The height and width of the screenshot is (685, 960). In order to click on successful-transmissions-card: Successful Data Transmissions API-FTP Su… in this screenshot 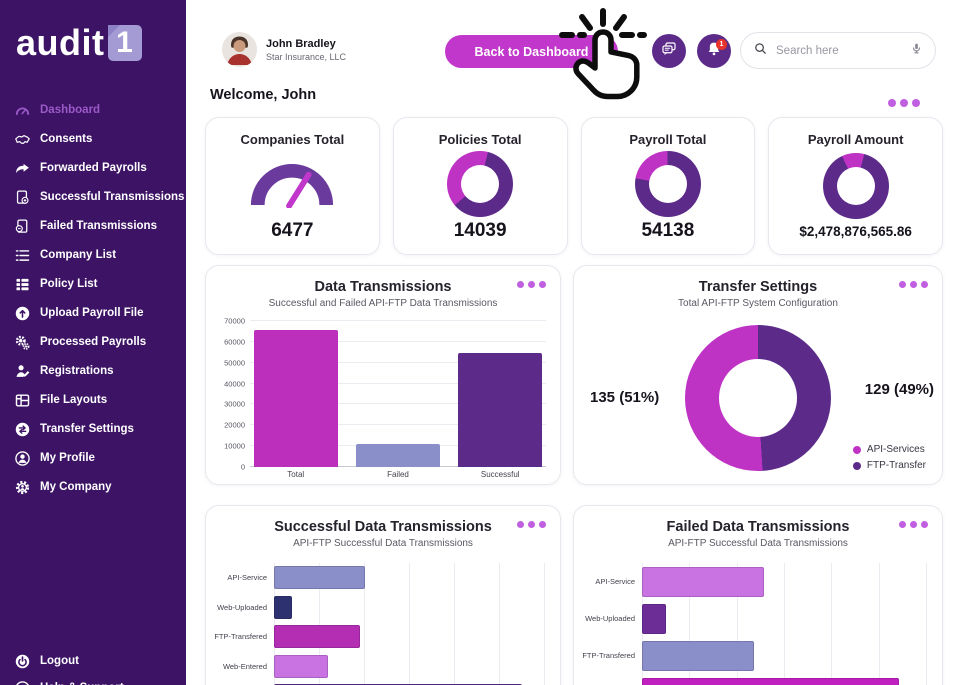, I will do `click(383, 595)`.